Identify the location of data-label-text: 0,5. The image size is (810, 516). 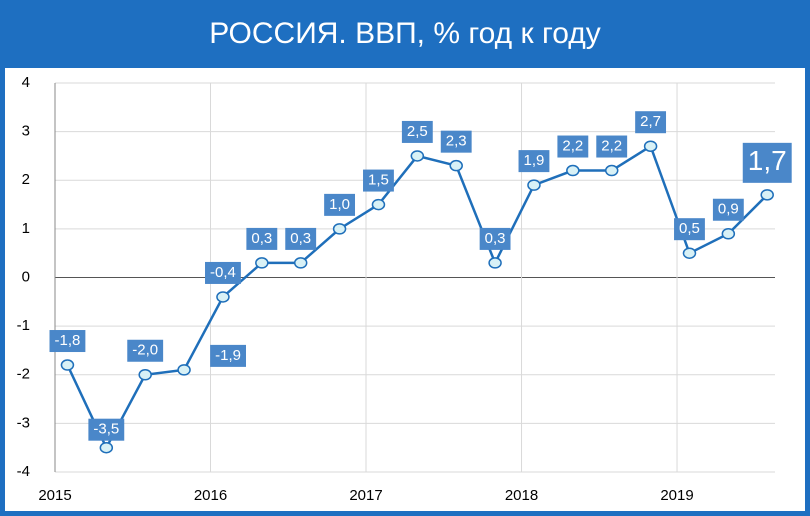
(689, 228).